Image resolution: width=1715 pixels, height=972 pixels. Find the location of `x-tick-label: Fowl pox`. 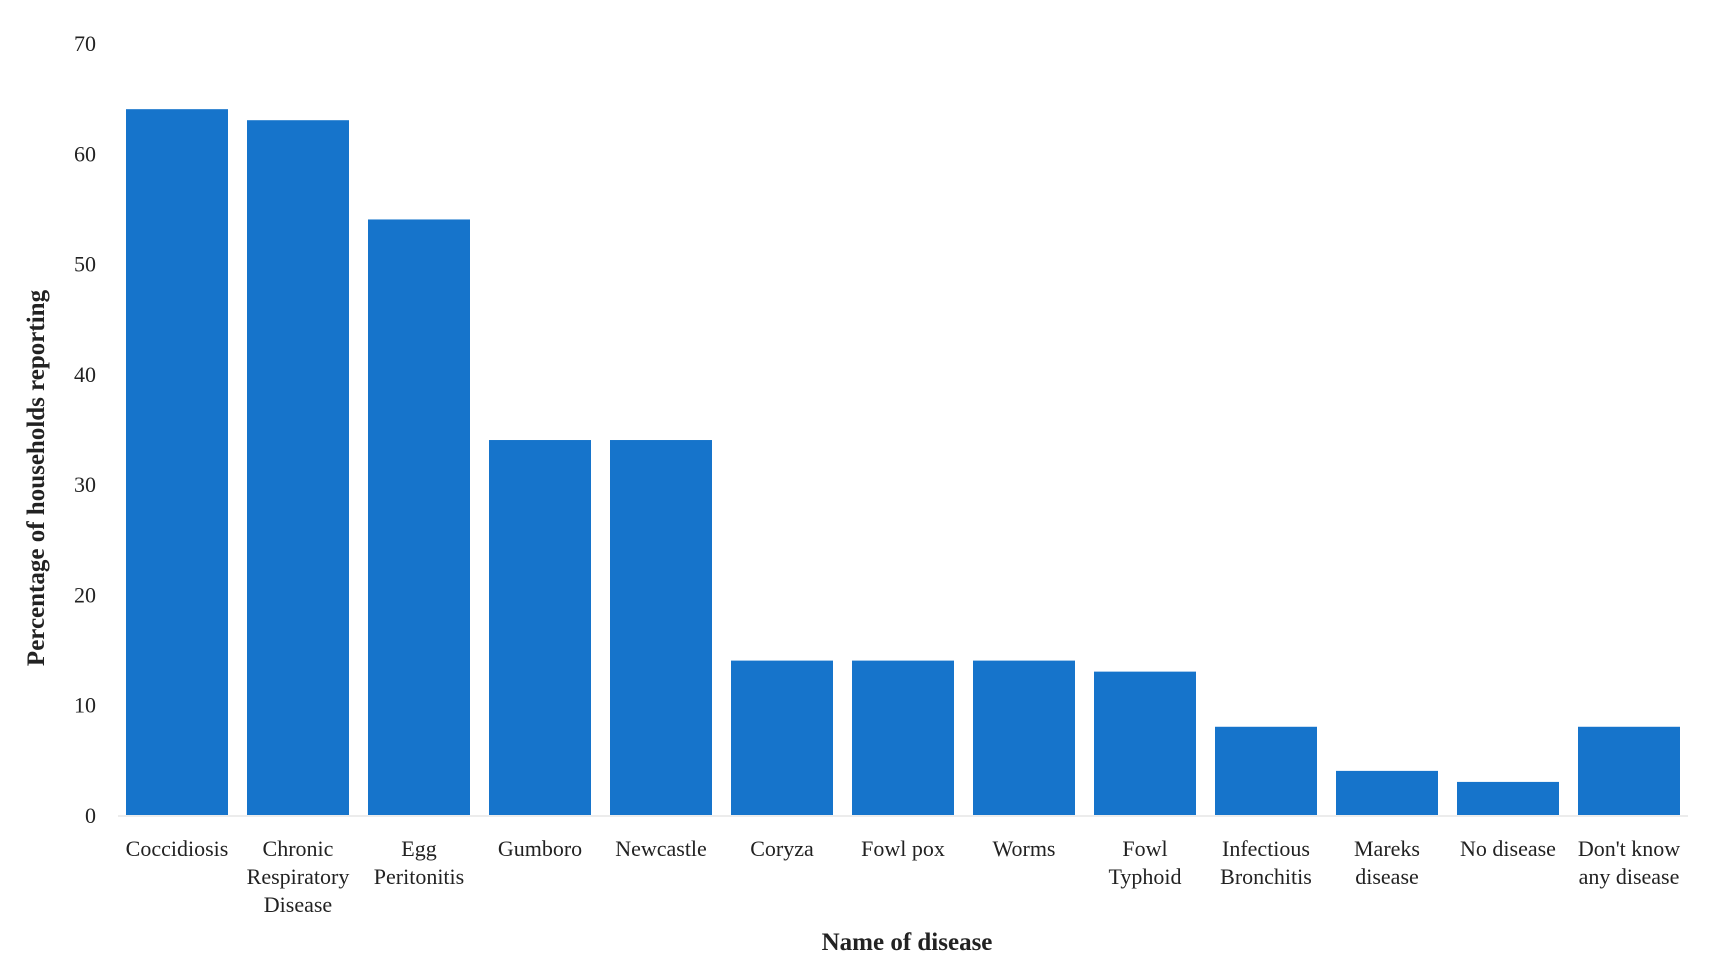

x-tick-label: Fowl pox is located at coordinates (903, 848).